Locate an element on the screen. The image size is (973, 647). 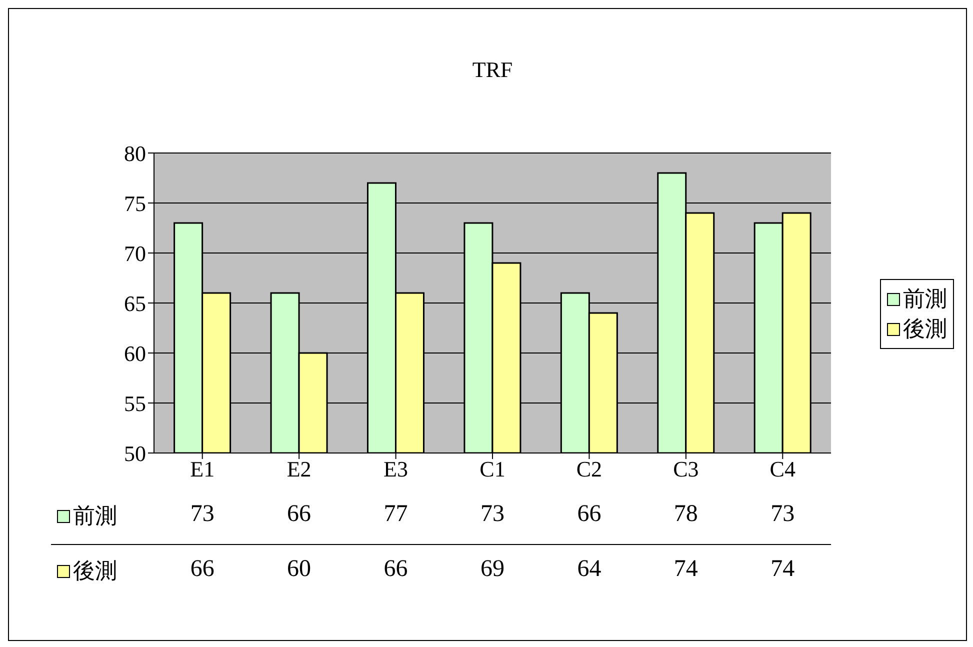
x-tick-label: E2 is located at coordinates (299, 469).